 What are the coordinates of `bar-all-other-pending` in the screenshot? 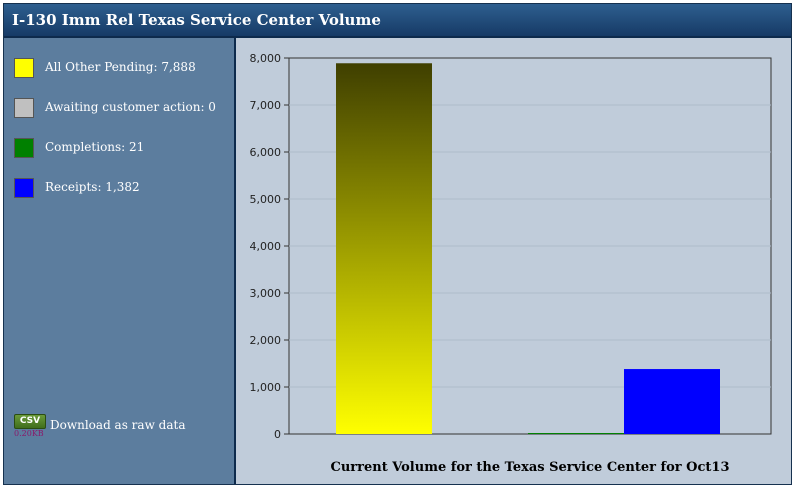 It's located at (384, 248).